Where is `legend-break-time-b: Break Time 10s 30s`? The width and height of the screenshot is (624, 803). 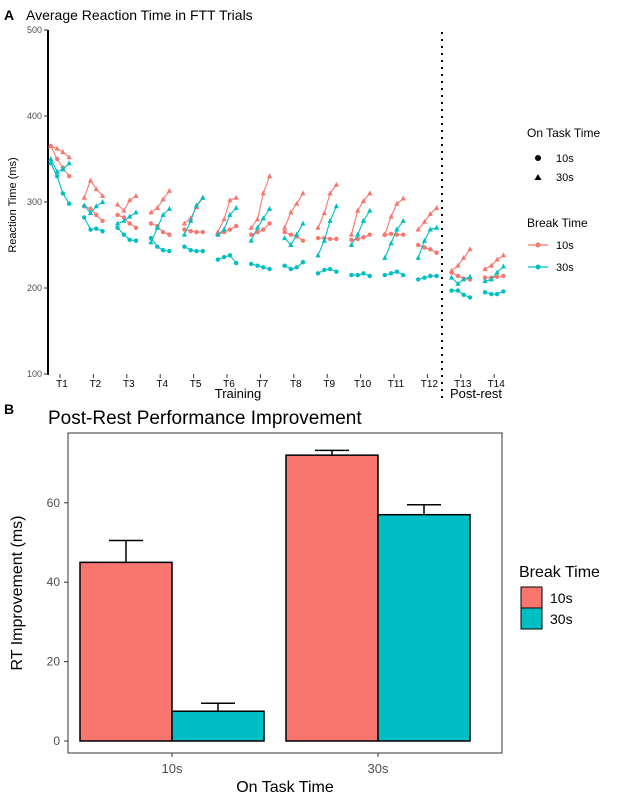
legend-break-time-b: Break Time 10s 30s is located at coordinates (559, 597).